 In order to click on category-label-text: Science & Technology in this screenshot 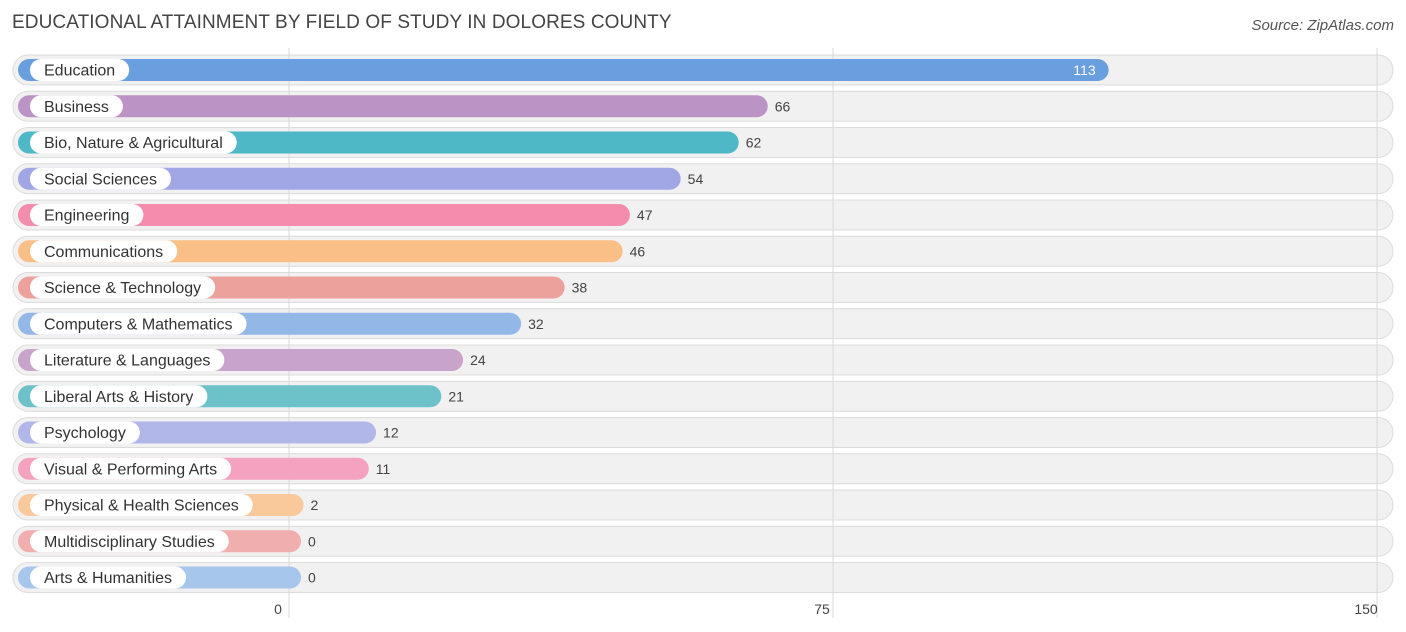, I will do `click(122, 288)`.